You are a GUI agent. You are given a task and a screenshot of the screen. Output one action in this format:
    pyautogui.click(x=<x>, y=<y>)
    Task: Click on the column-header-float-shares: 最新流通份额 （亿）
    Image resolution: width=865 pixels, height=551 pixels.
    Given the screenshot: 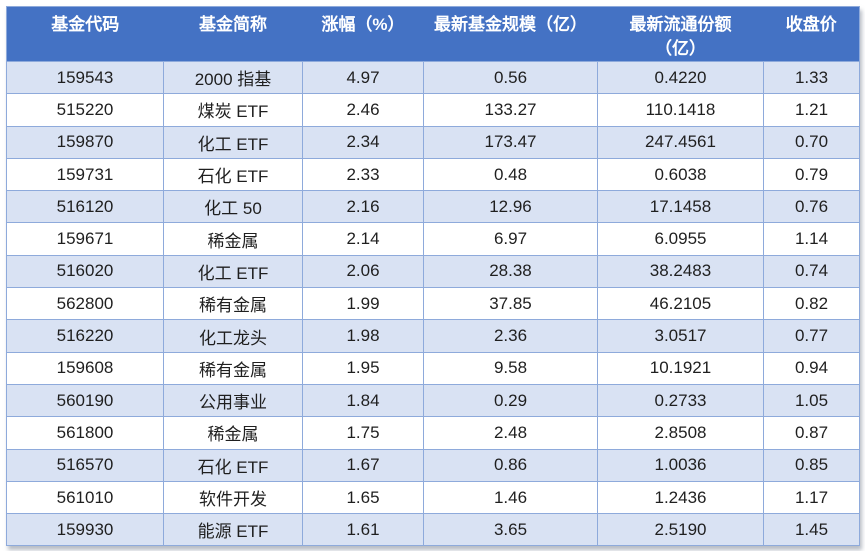 What is the action you would take?
    pyautogui.click(x=680, y=34)
    